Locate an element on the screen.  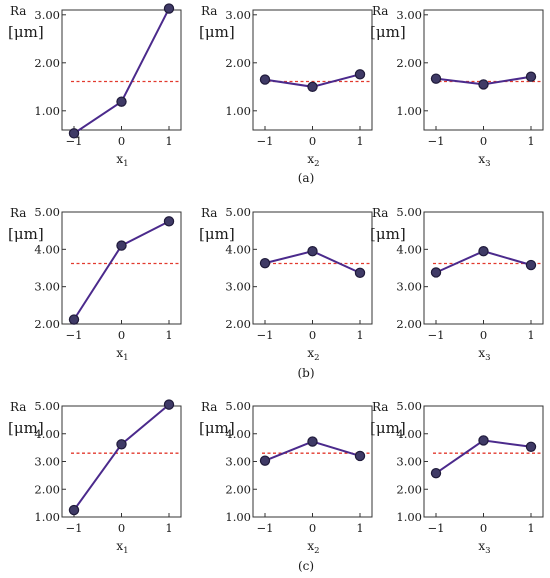
chart-panel: 1.00 2.00 3.00 4.00 5.00 −1 0 1 x2 Ra [μm] is located at coordinates (286, 477).